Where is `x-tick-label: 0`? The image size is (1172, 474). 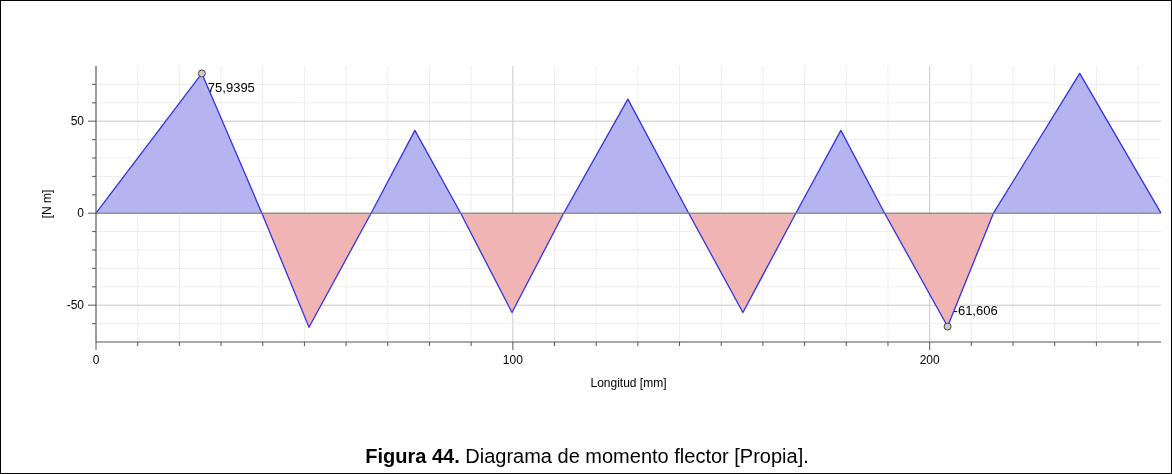
x-tick-label: 0 is located at coordinates (96, 360).